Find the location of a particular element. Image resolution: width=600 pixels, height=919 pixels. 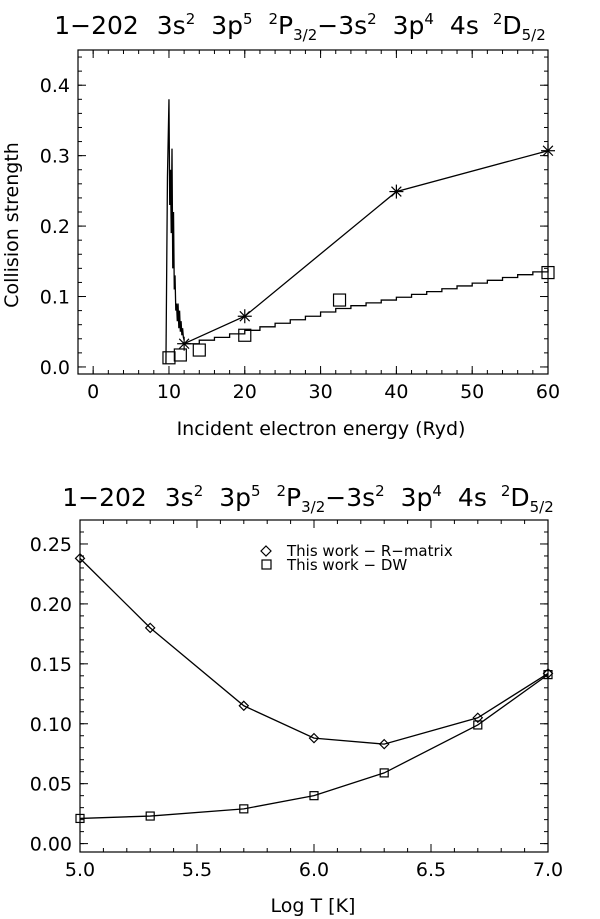

x-tick-label: 50 is located at coordinates (472, 392).